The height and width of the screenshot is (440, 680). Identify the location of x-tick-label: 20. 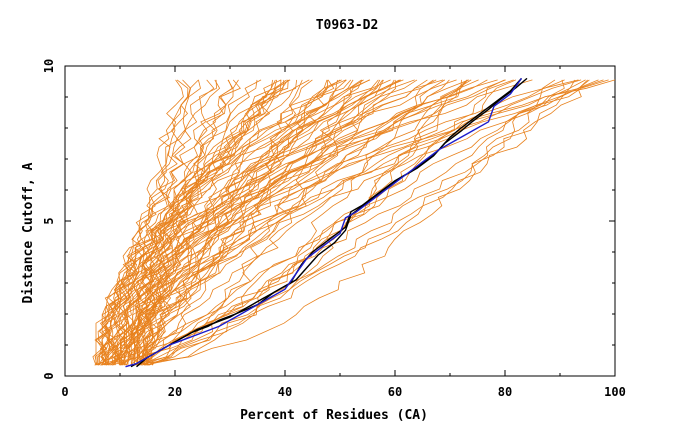
(175, 392).